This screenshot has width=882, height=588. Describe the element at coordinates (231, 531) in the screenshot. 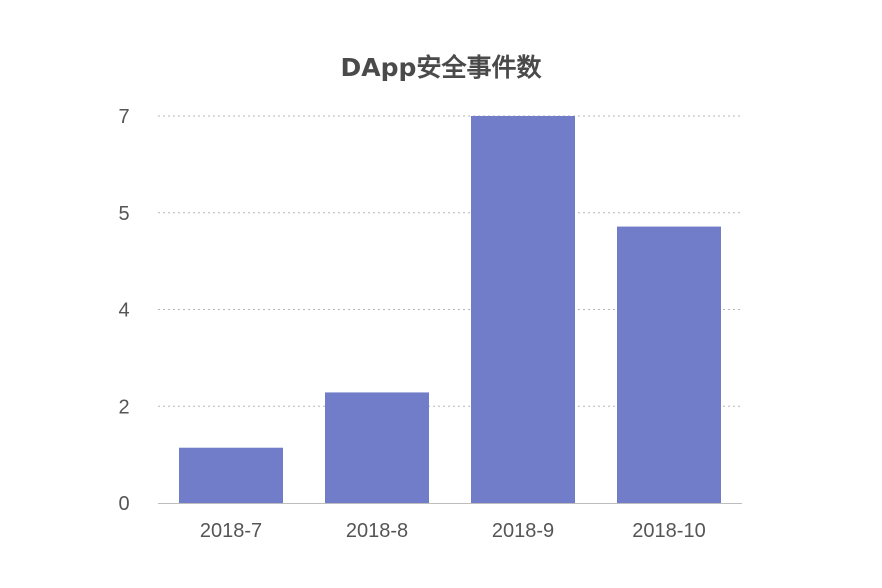

I see `x-tick-label: 2018-7` at that location.